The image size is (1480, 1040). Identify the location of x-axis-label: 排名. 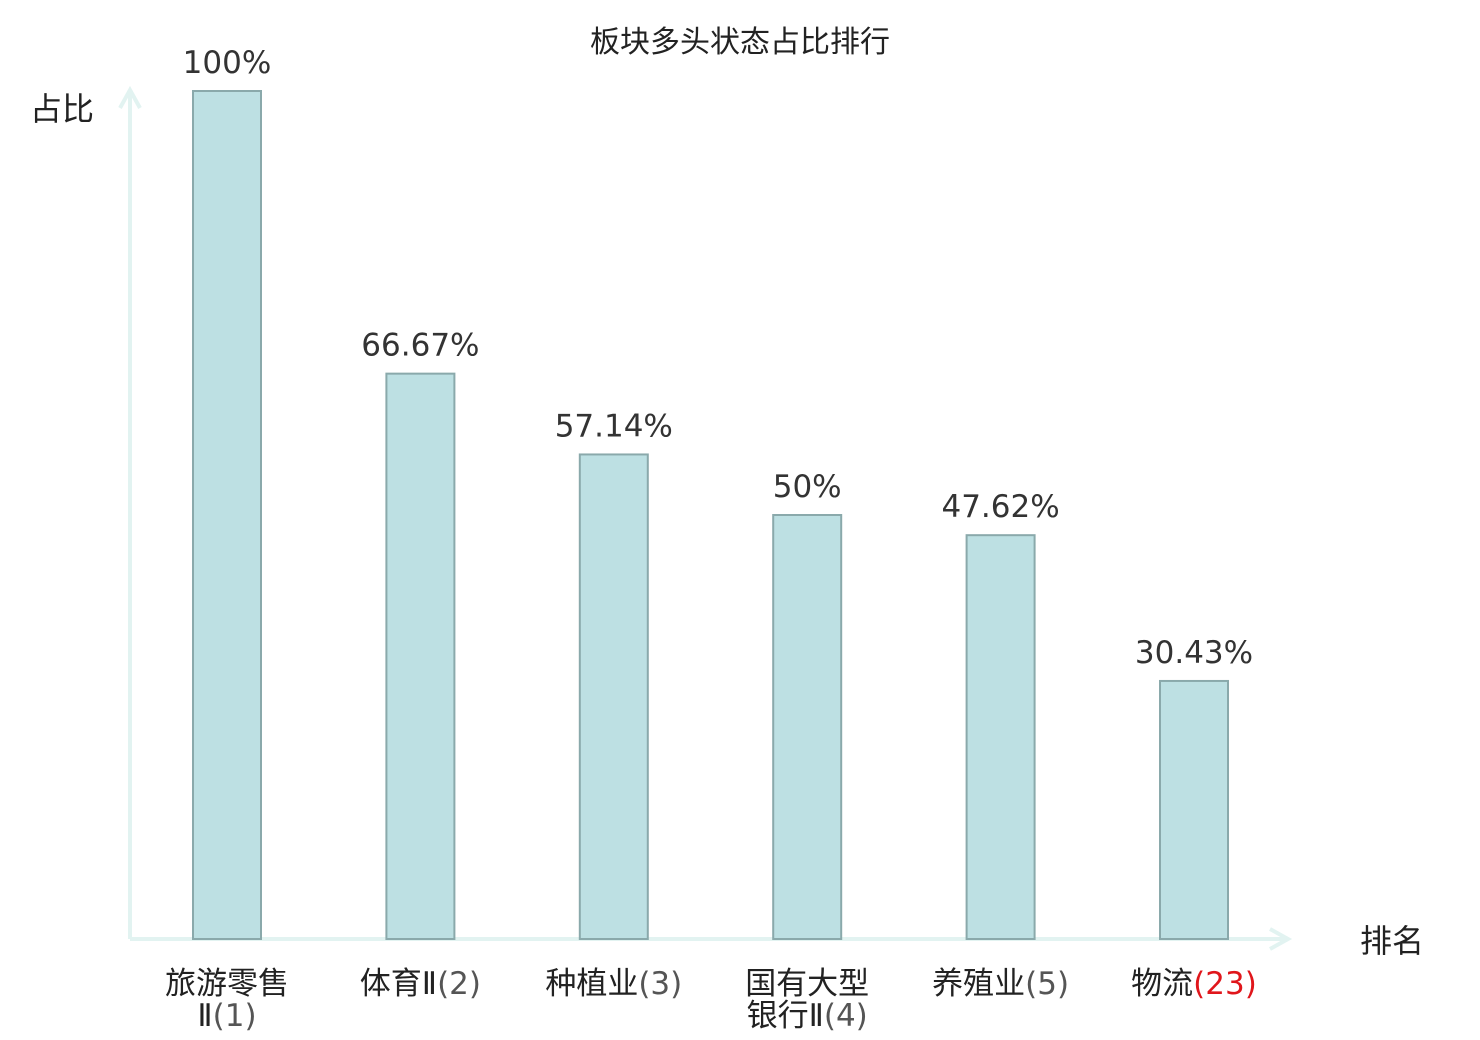
(1392, 941).